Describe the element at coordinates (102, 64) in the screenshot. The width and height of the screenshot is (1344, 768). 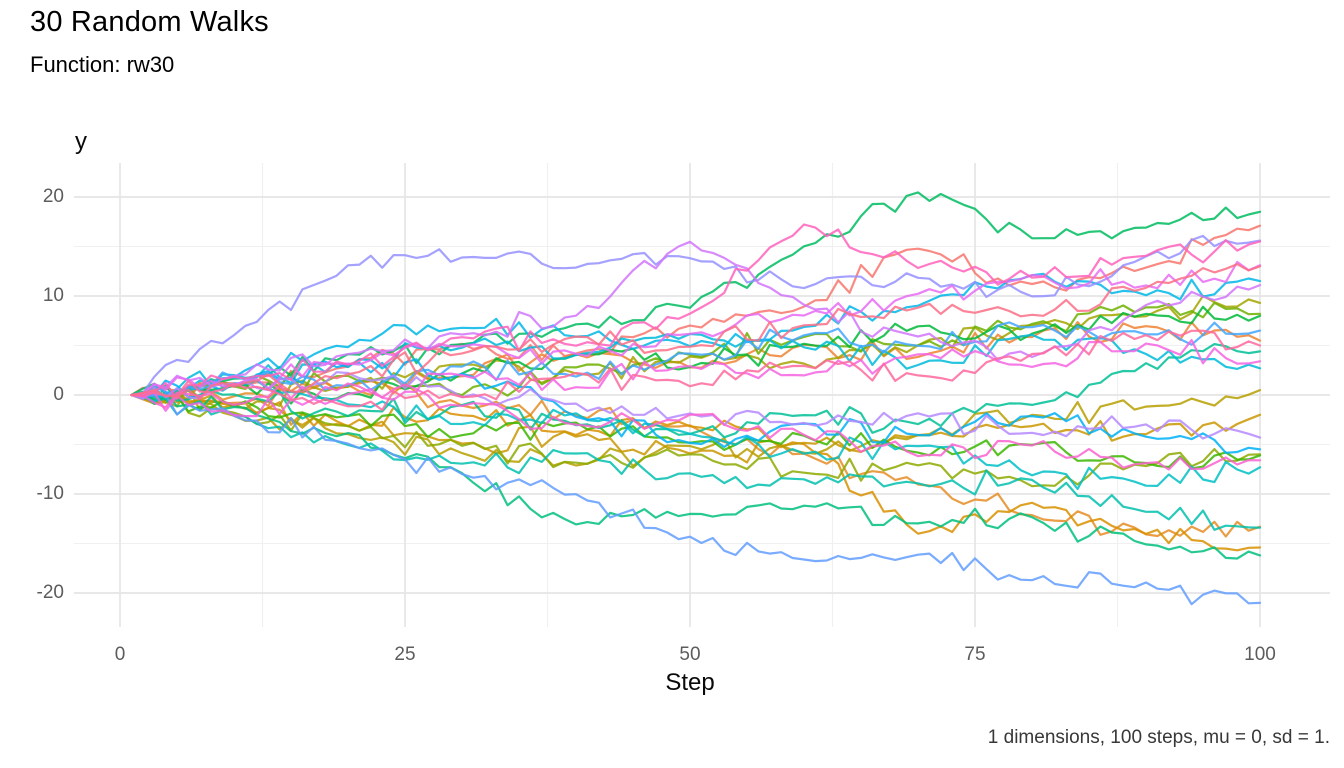
I see `plot-subtitle: Function: rw30` at that location.